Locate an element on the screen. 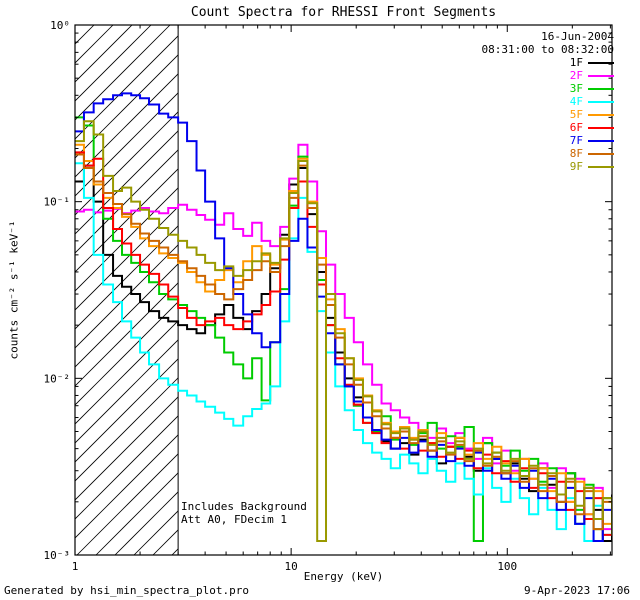 This screenshot has height=600, width=640. legend-item: 7F is located at coordinates (548, 140).